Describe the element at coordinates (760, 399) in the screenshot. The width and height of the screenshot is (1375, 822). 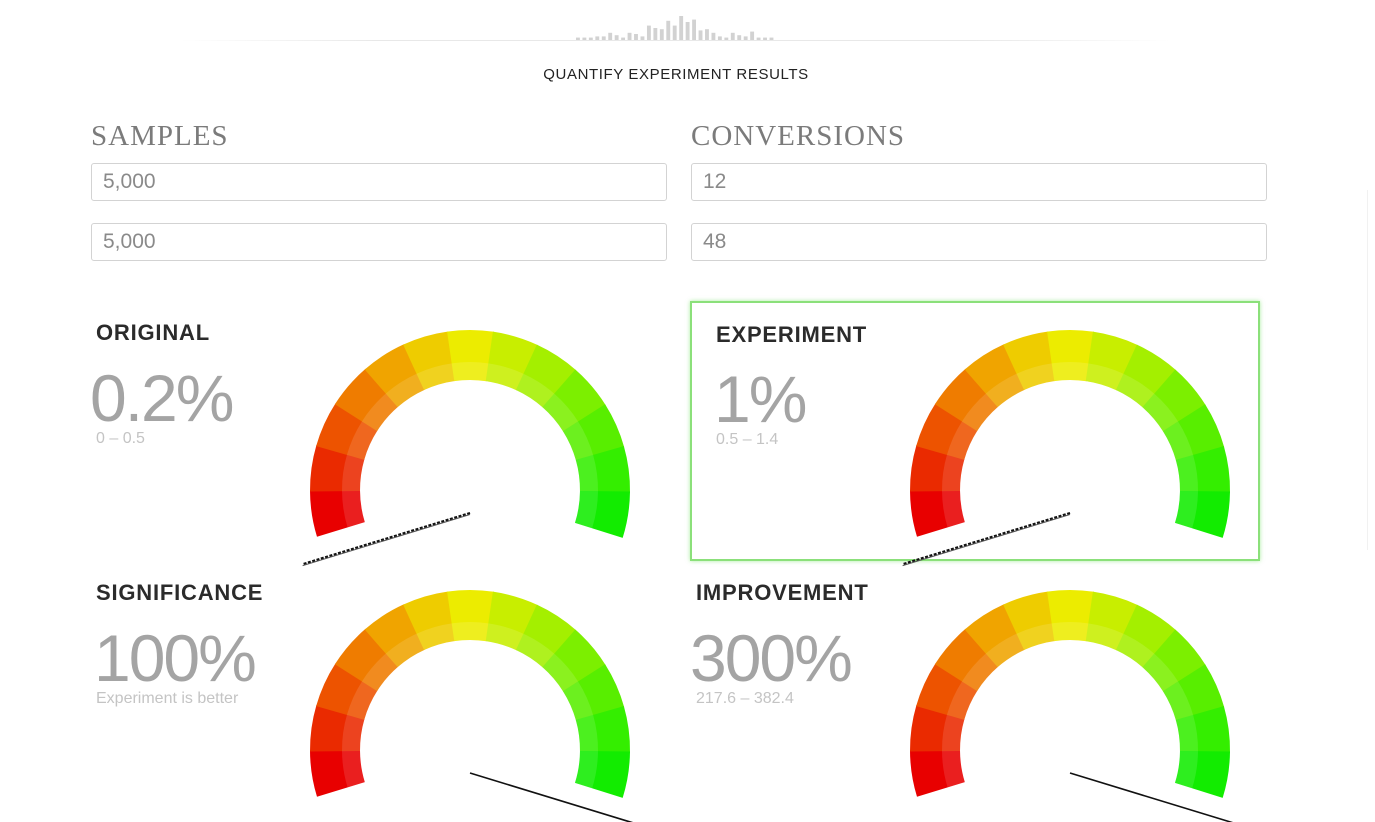
I see `experiment-rate-value: 1%` at that location.